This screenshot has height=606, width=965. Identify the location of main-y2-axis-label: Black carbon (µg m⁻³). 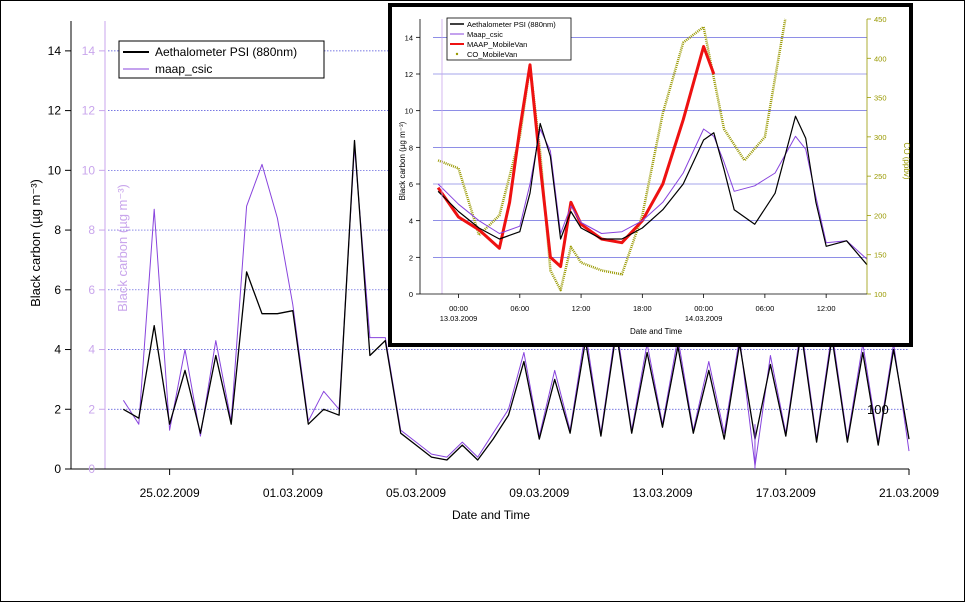
(122, 248).